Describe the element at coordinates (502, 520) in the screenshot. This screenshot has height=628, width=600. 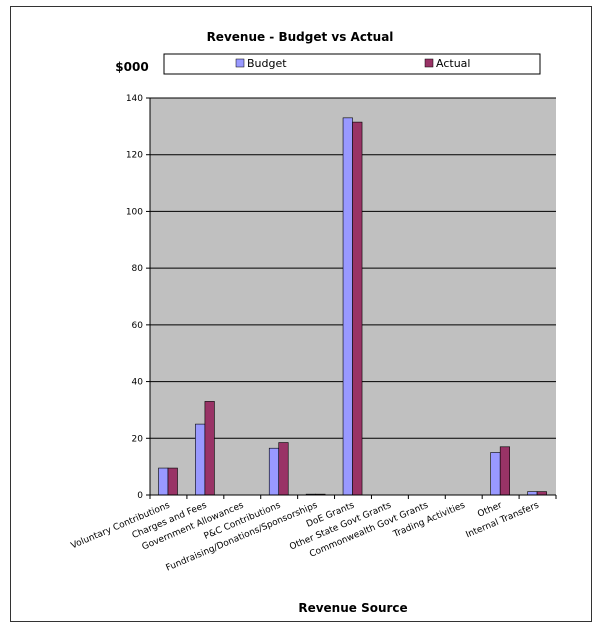
I see `x-tick-label: Internal Transfers` at that location.